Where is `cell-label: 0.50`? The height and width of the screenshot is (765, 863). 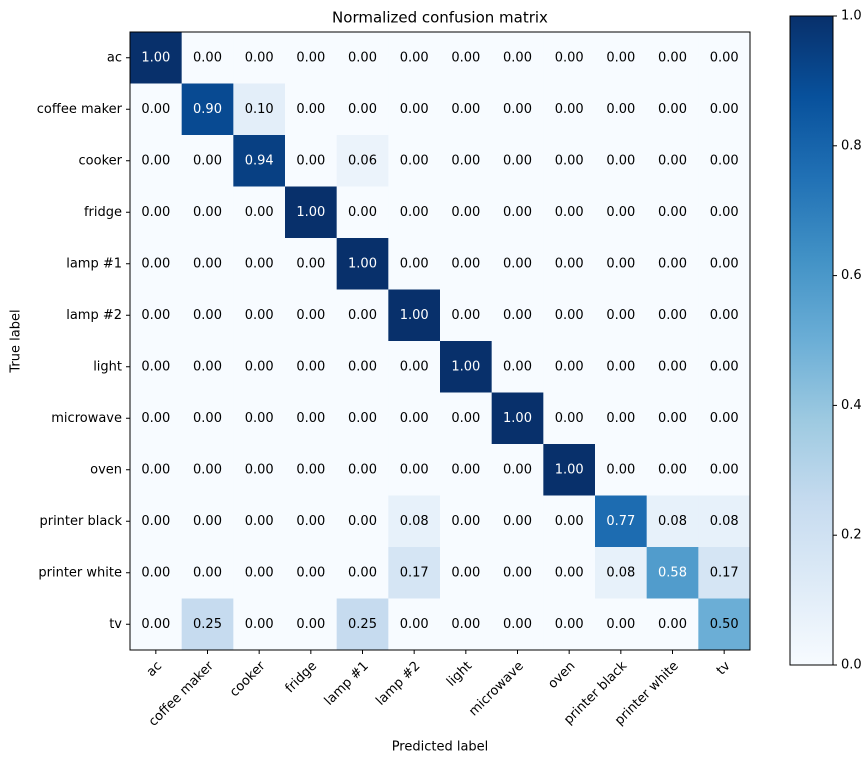
cell-label: 0.50 is located at coordinates (724, 624).